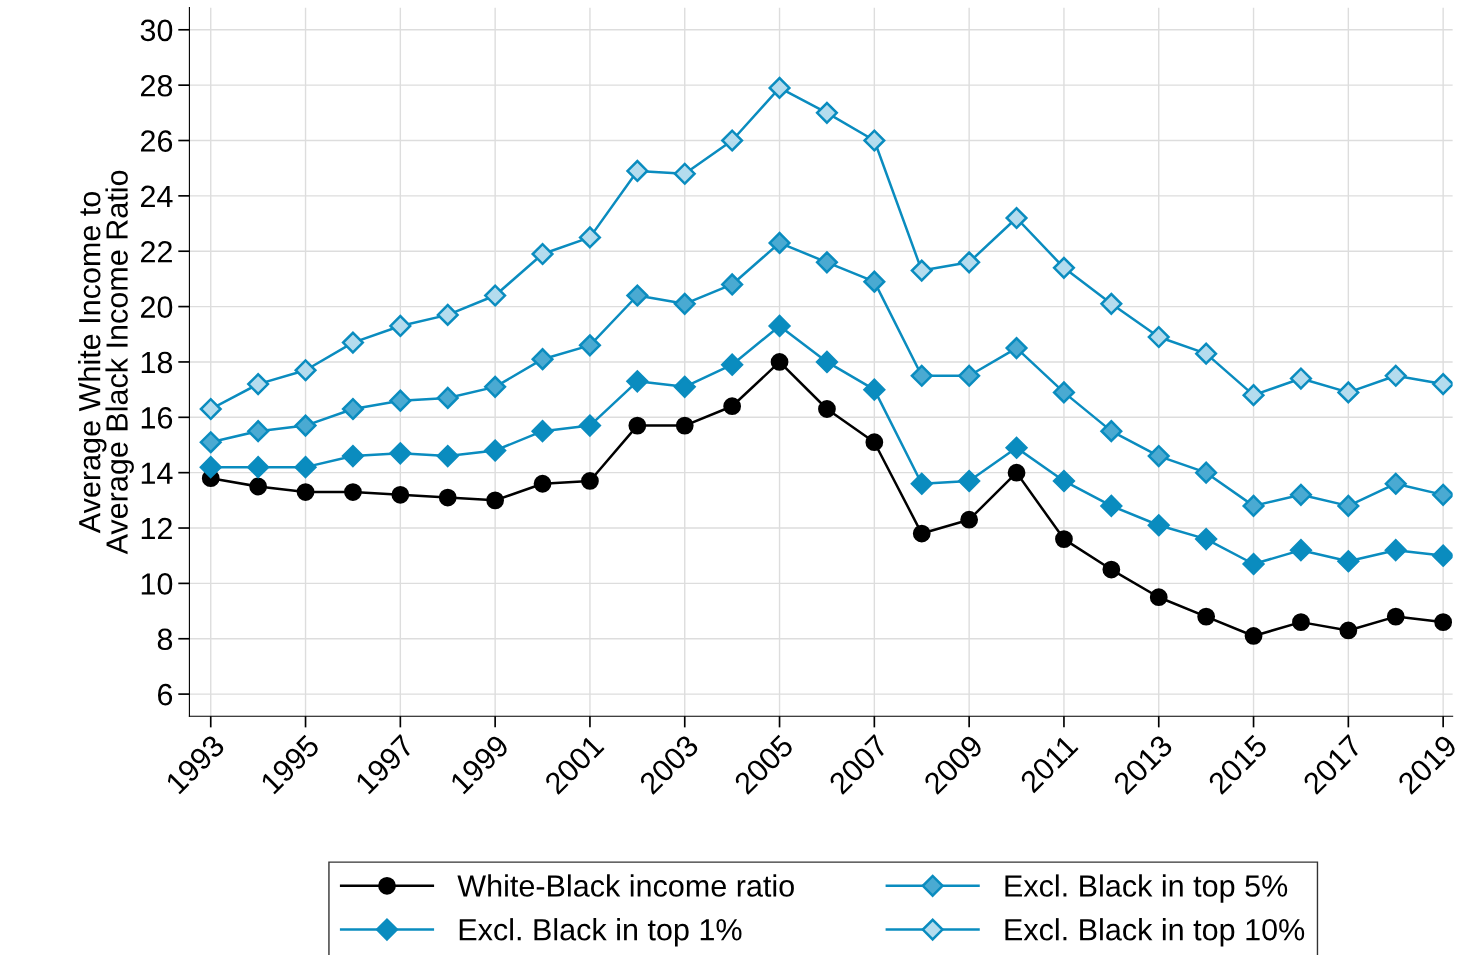  I want to click on y-tick-label: 10, so click(157, 584).